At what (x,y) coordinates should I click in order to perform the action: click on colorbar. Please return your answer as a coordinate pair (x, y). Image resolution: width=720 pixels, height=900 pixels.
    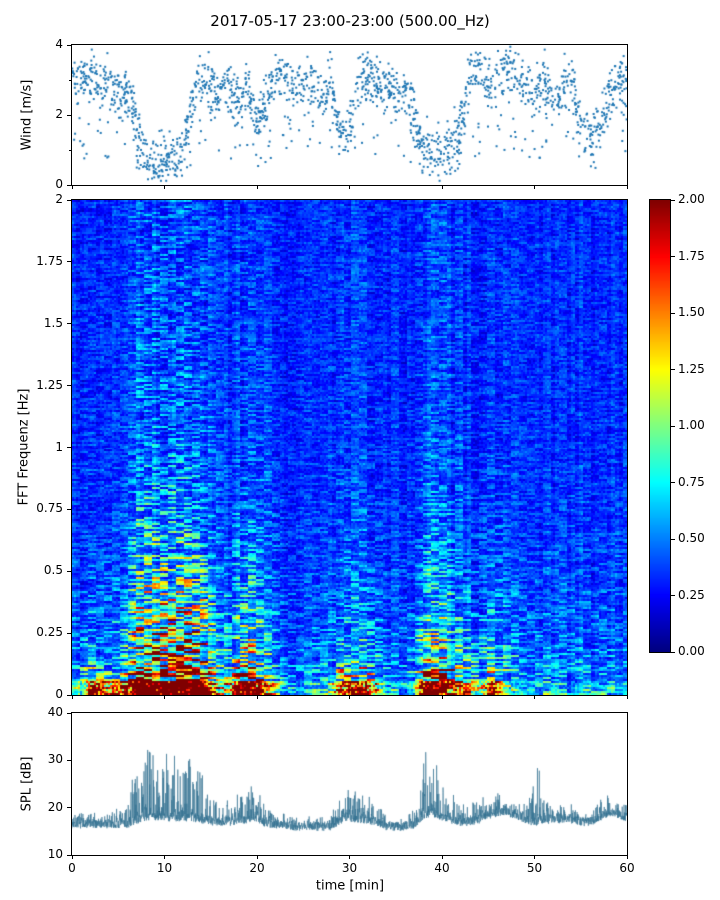
    Looking at the image, I should click on (660, 426).